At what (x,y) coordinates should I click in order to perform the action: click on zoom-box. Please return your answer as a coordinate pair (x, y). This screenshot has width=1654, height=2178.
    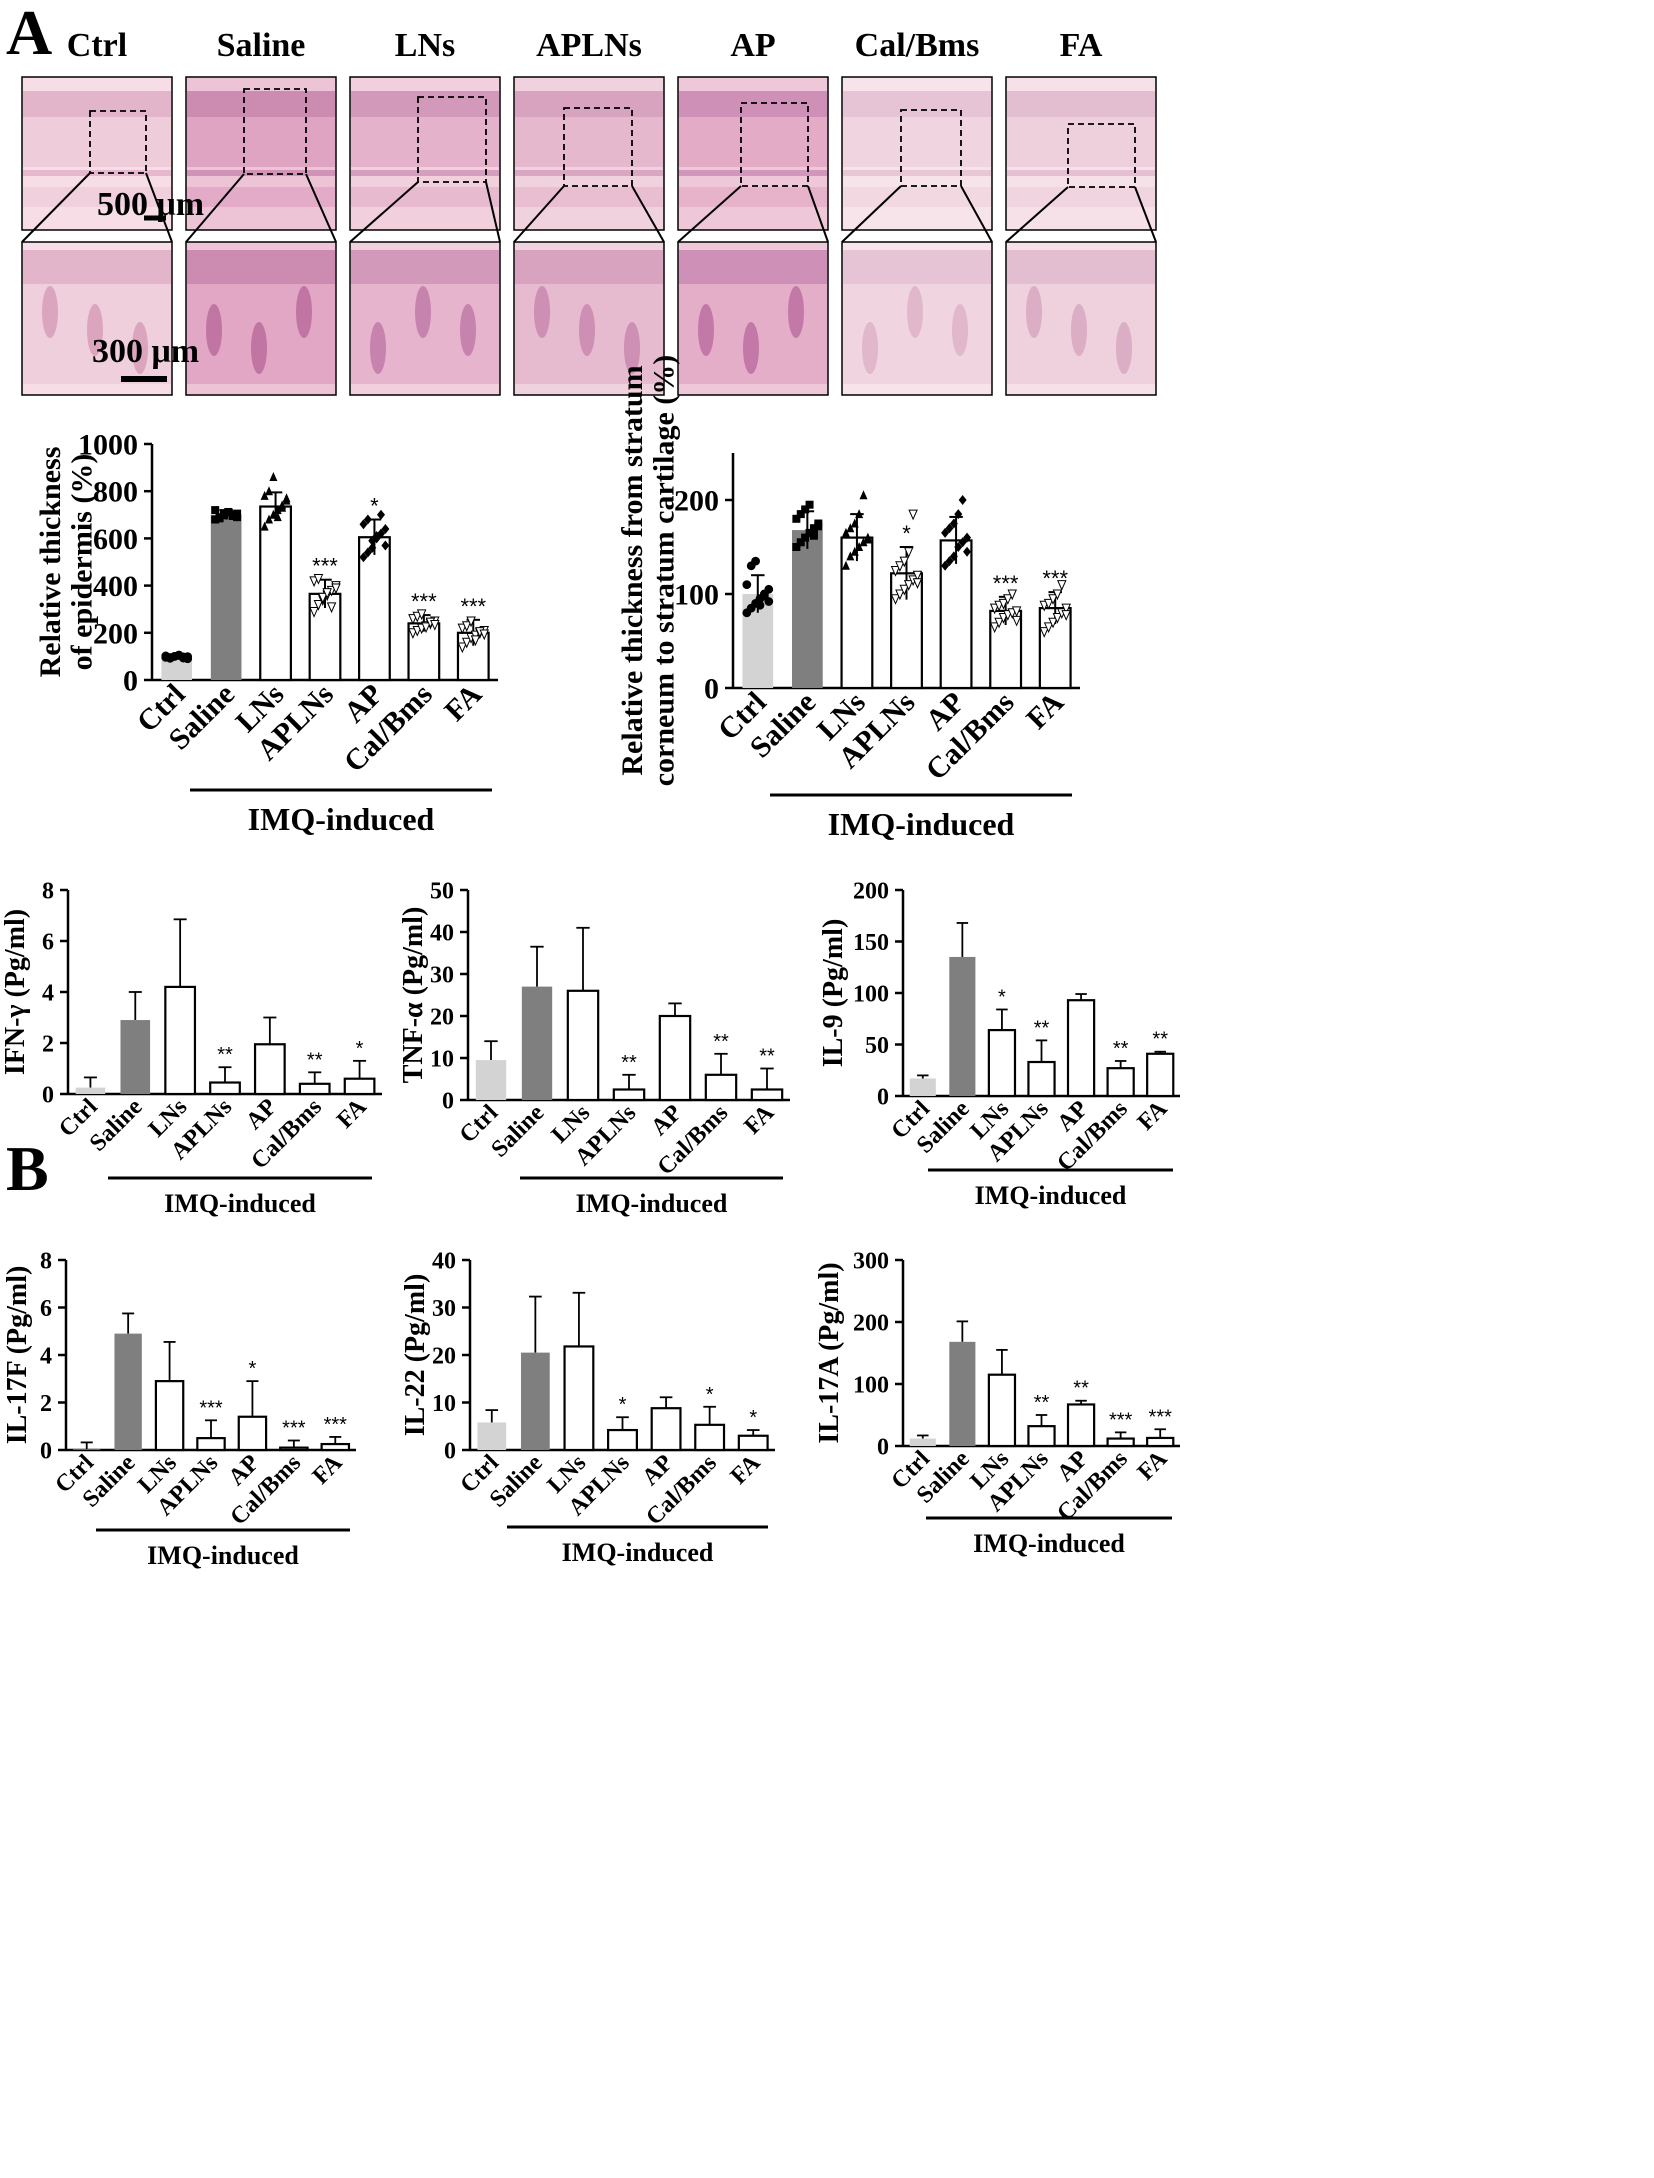
    Looking at the image, I should click on (598, 147).